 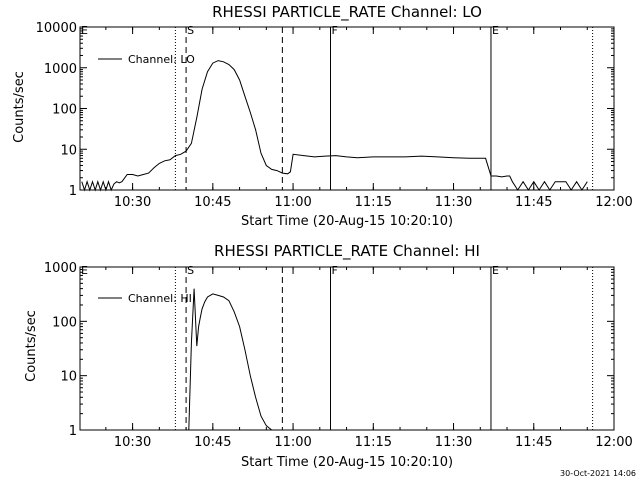 What do you see at coordinates (347, 251) in the screenshot?
I see `chart-title-hi: RHESSI PARTICLE_RATE Channel: HI` at bounding box center [347, 251].